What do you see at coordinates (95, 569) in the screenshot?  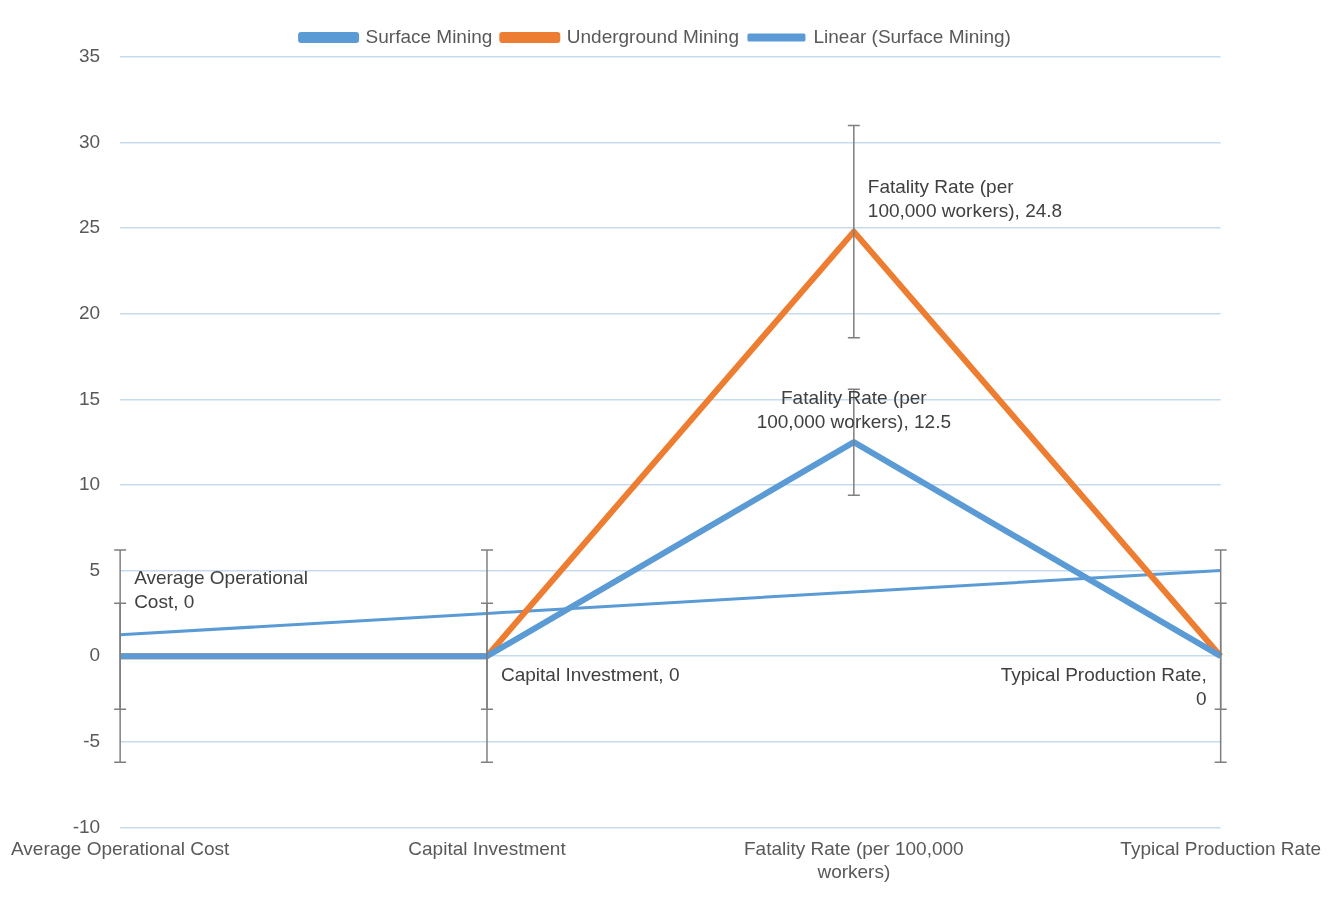 I see `y-tick-label: 5` at bounding box center [95, 569].